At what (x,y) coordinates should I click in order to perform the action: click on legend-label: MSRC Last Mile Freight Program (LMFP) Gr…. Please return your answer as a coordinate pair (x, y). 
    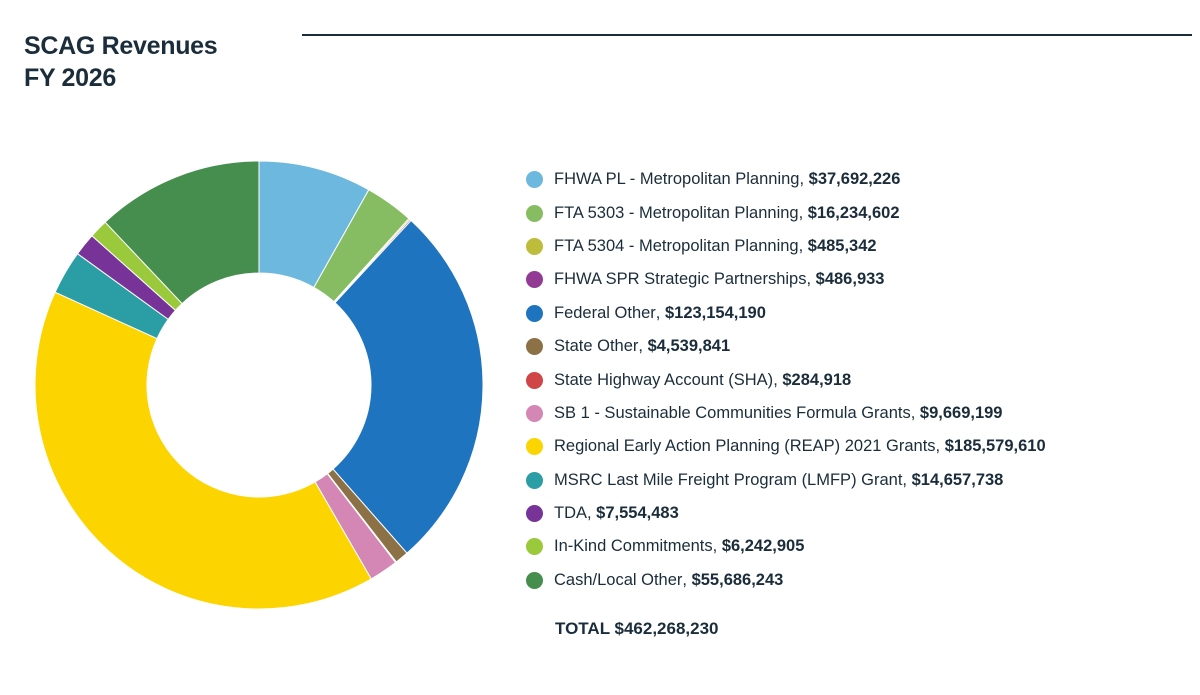
    Looking at the image, I should click on (728, 479).